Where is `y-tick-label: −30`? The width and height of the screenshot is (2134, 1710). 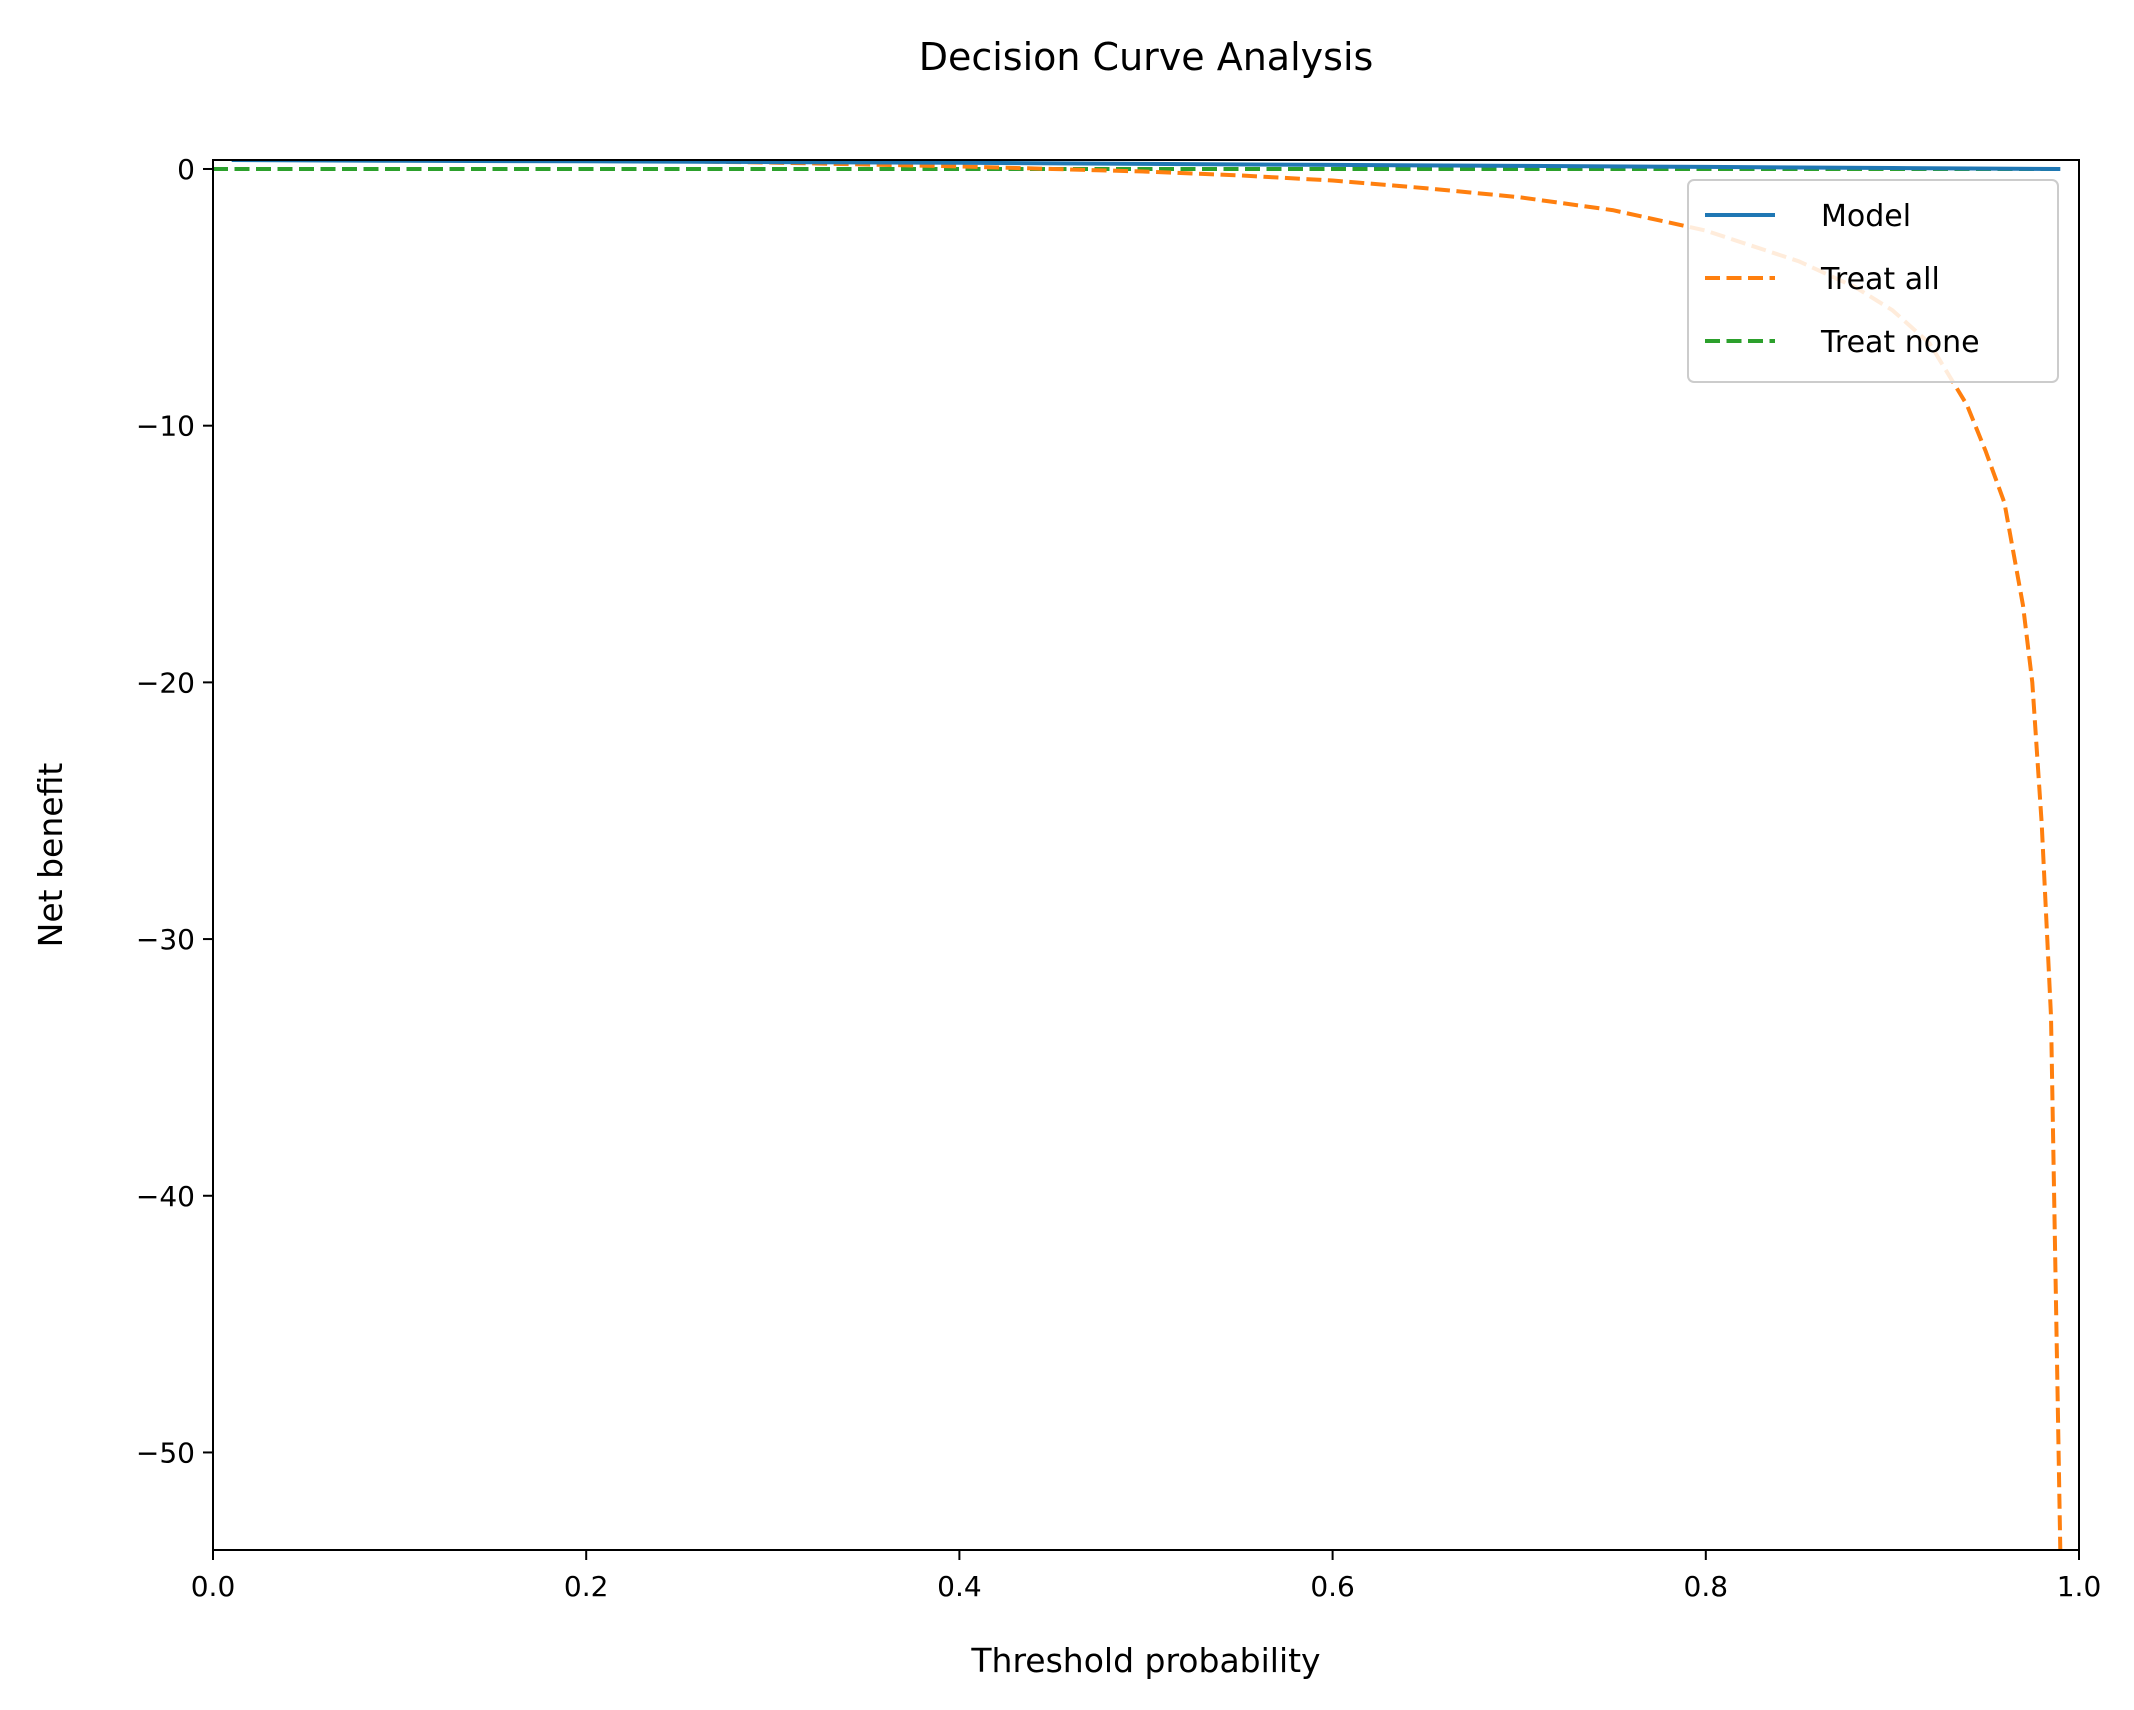 y-tick-label: −30 is located at coordinates (165, 939).